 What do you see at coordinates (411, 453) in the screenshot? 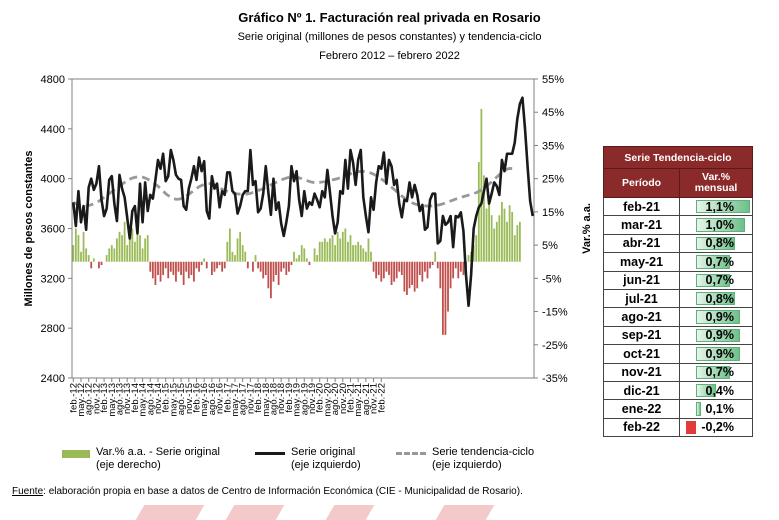
I see `legend-swatch-trend` at bounding box center [411, 453].